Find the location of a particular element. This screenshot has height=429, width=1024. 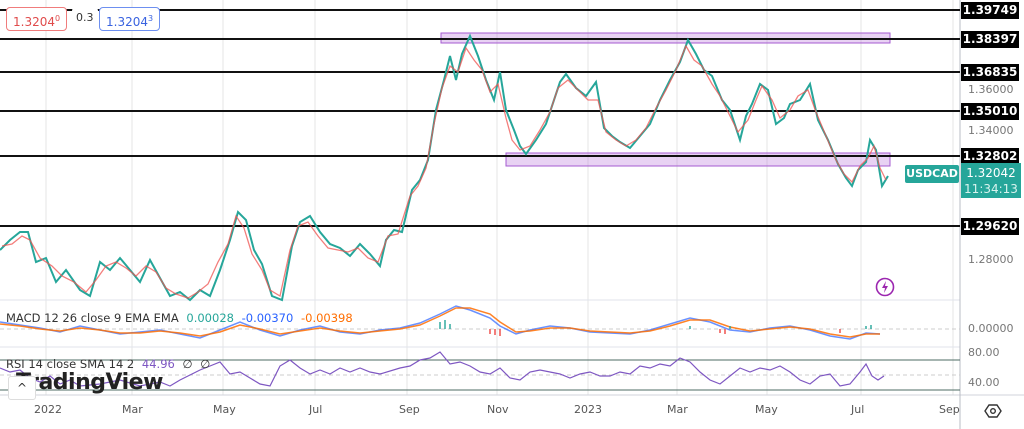

level-label: 1.39749 is located at coordinates (990, 10).